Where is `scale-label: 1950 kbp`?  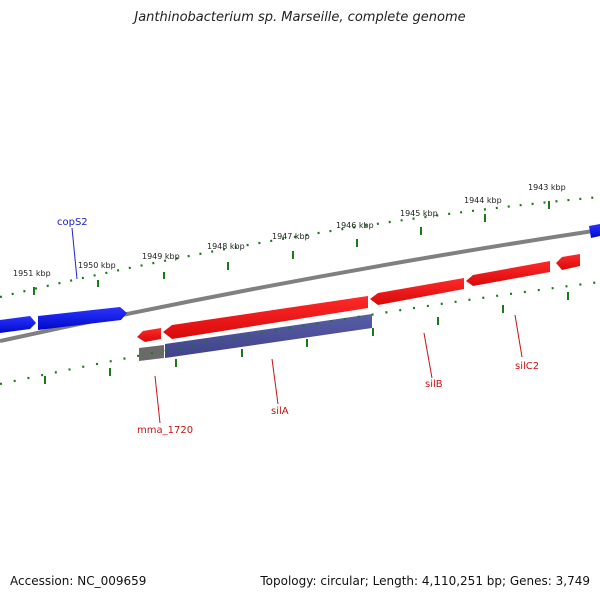
scale-label: 1950 kbp is located at coordinates (97, 265).